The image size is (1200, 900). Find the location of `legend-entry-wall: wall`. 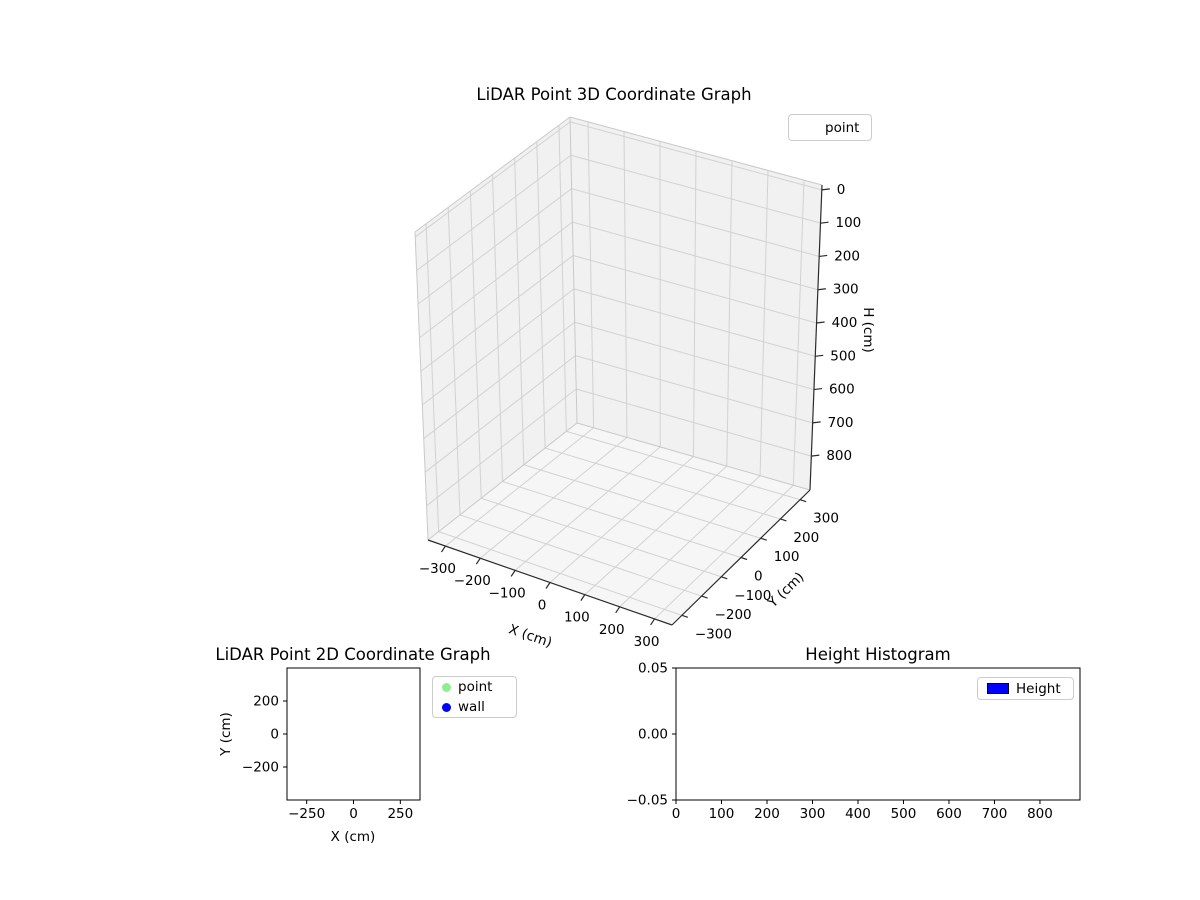

legend-entry-wall: wall is located at coordinates (474, 707).